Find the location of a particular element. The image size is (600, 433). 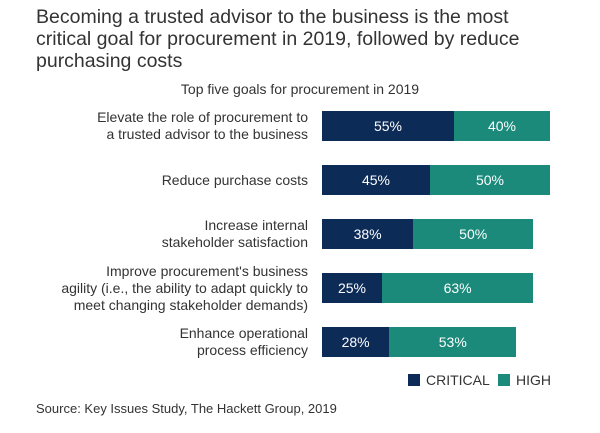

bar-critical: 28% is located at coordinates (356, 342).